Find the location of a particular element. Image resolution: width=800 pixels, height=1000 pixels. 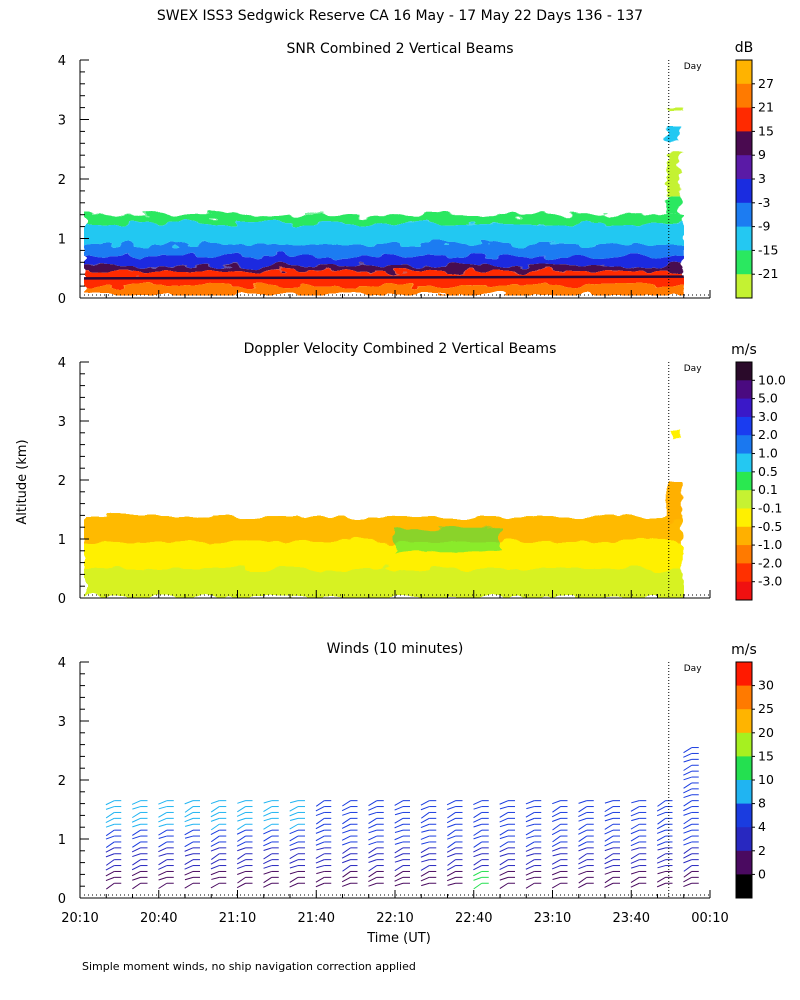

winds-panel-title: Winds (10 minutes) is located at coordinates (395, 649).